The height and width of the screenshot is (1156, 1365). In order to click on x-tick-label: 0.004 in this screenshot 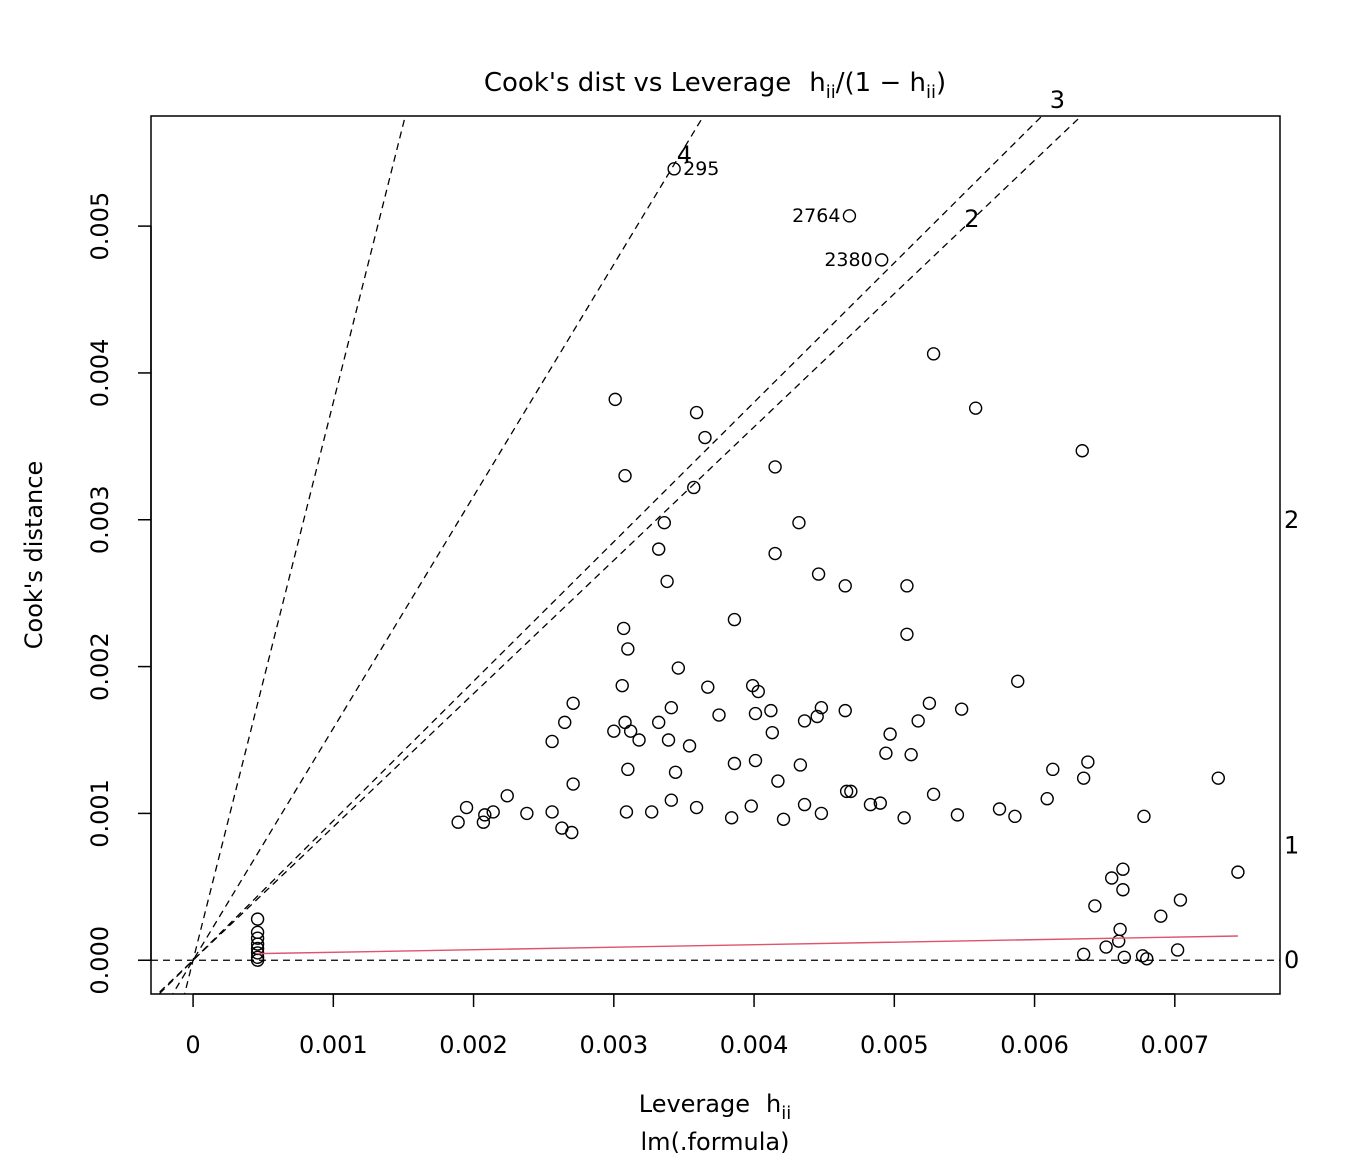, I will do `click(754, 1045)`.